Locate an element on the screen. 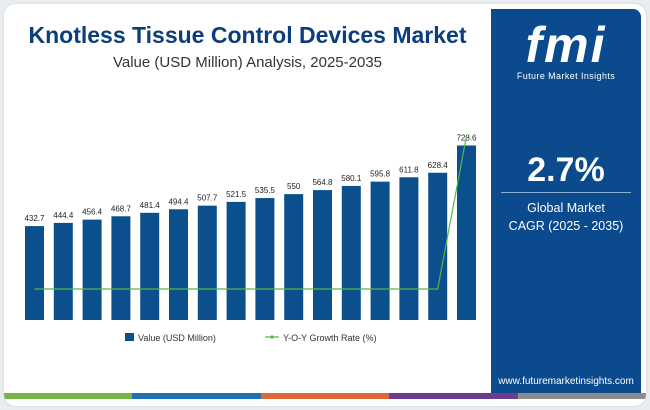 This screenshot has width=650, height=410. website-link: www.futuremarketinsights.com is located at coordinates (566, 381).